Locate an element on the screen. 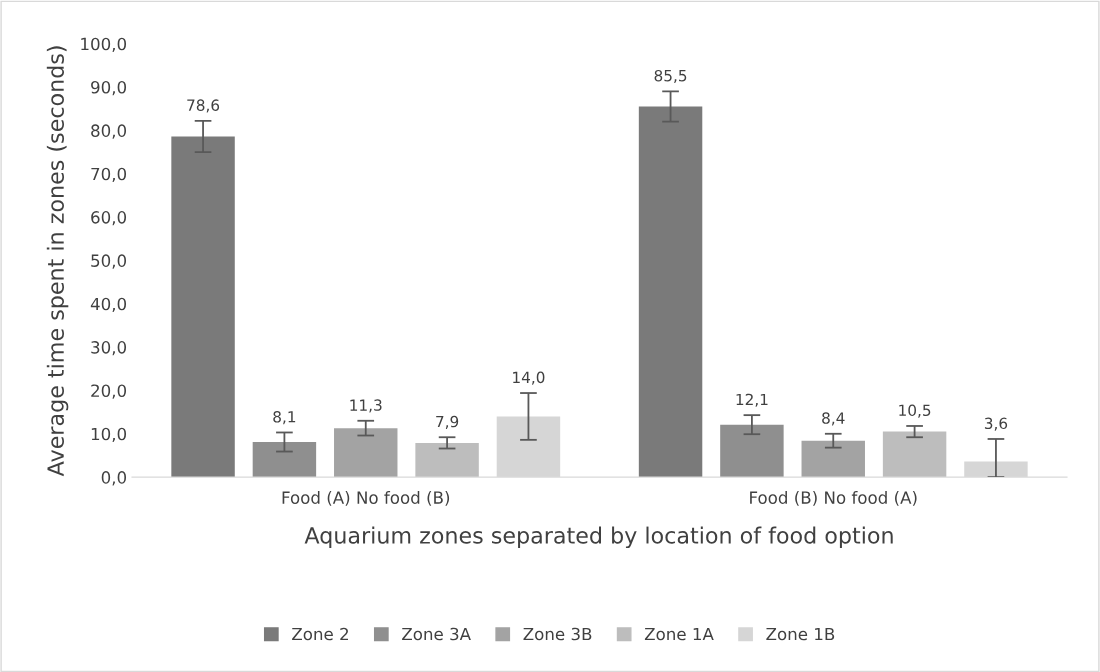  data-label: 7,9 is located at coordinates (447, 422).